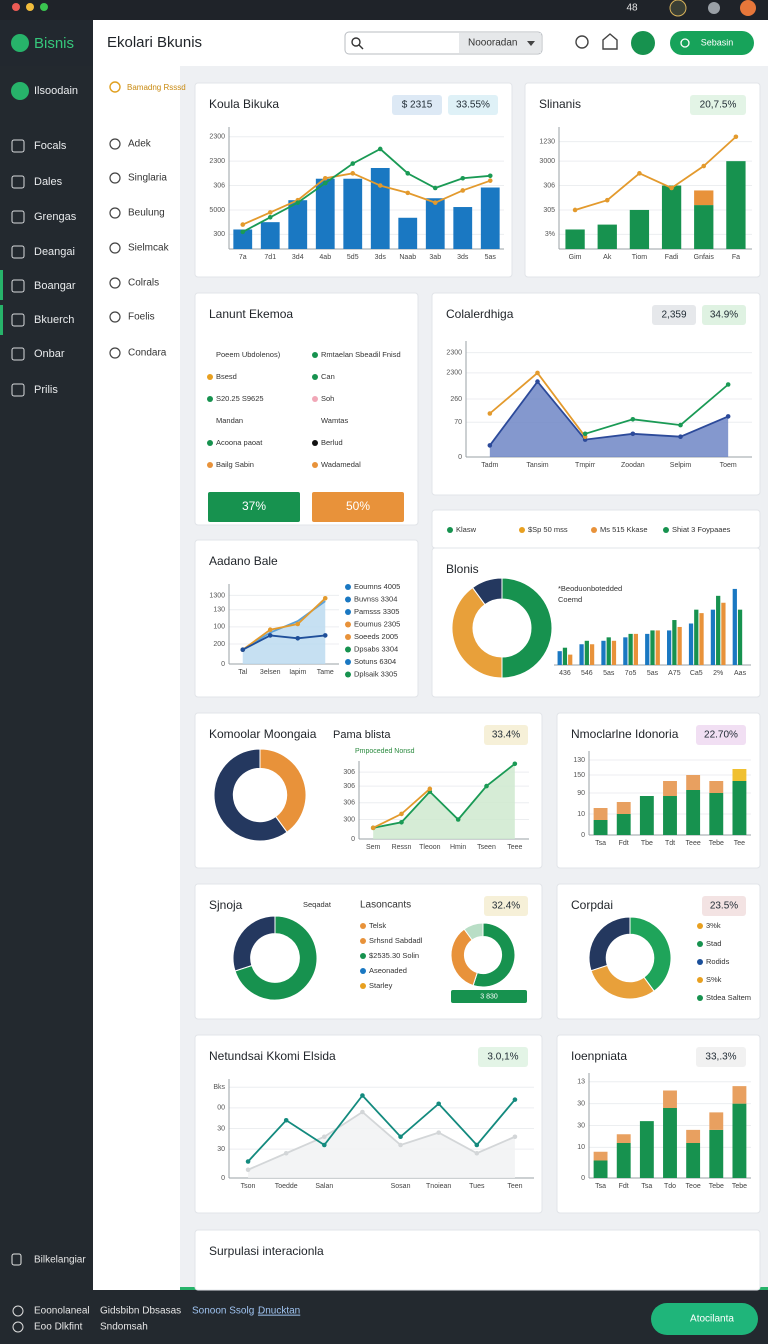  What do you see at coordinates (58, 1327) in the screenshot?
I see `footer-link: Eoo Dlkfint` at bounding box center [58, 1327].